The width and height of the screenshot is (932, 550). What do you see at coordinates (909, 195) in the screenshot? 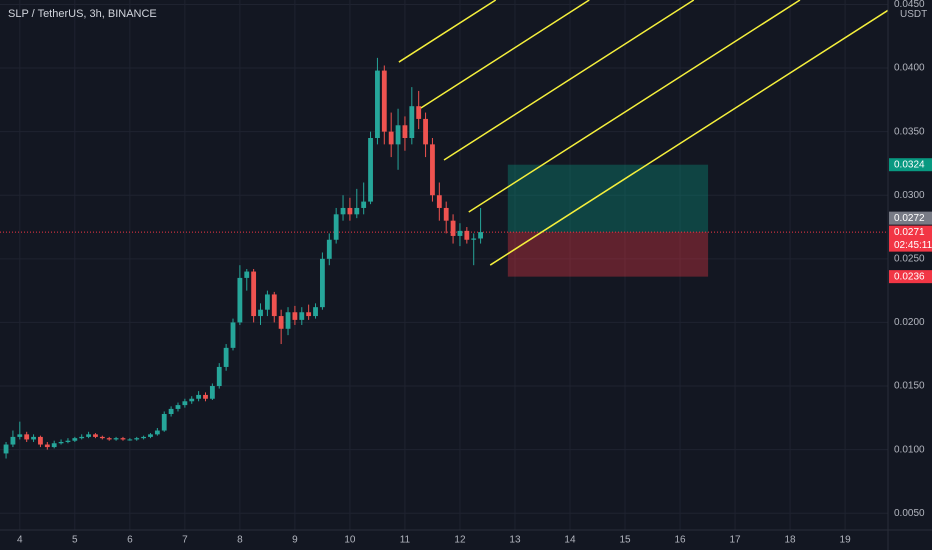
I see `y-tick-label: 0.0300` at bounding box center [909, 195].